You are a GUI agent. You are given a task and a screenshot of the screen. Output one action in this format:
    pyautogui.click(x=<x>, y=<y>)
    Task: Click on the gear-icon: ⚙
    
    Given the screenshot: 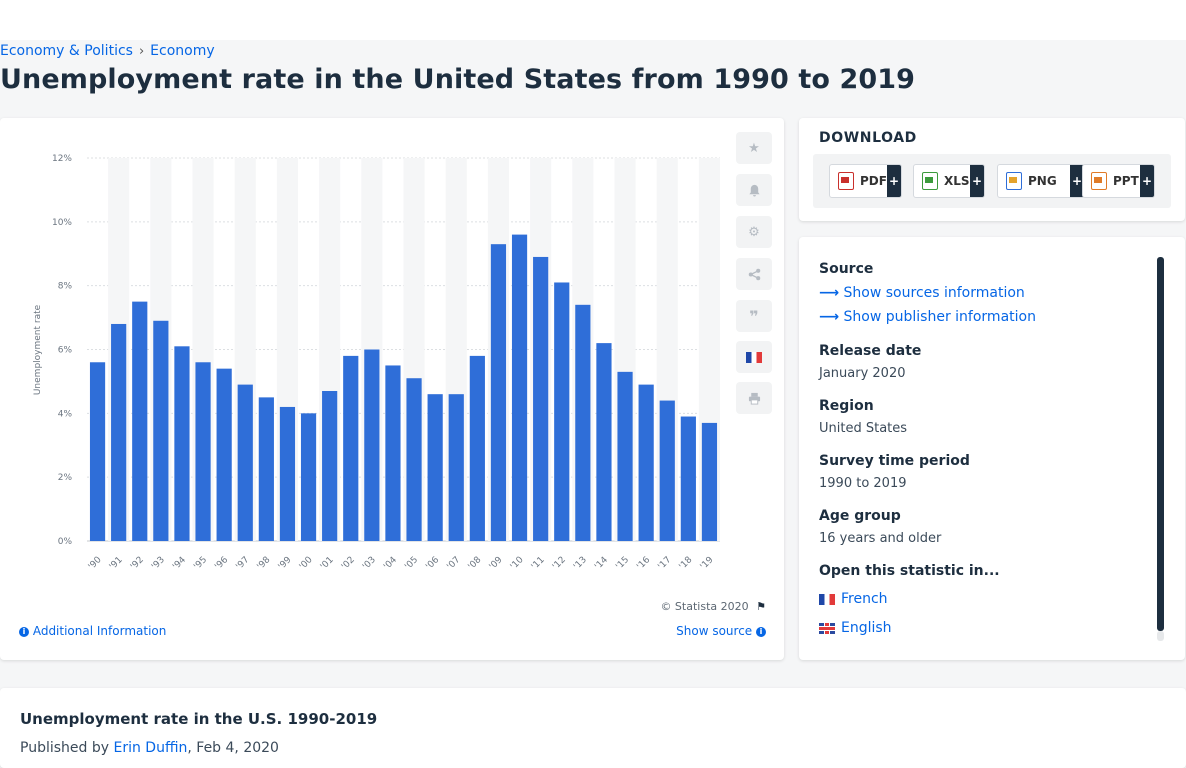 What is the action you would take?
    pyautogui.click(x=754, y=232)
    